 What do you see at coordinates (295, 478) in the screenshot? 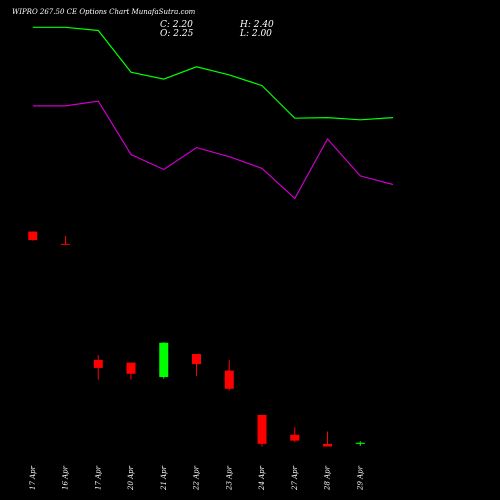
I see `x-tick-label: 27 Apr` at bounding box center [295, 478].